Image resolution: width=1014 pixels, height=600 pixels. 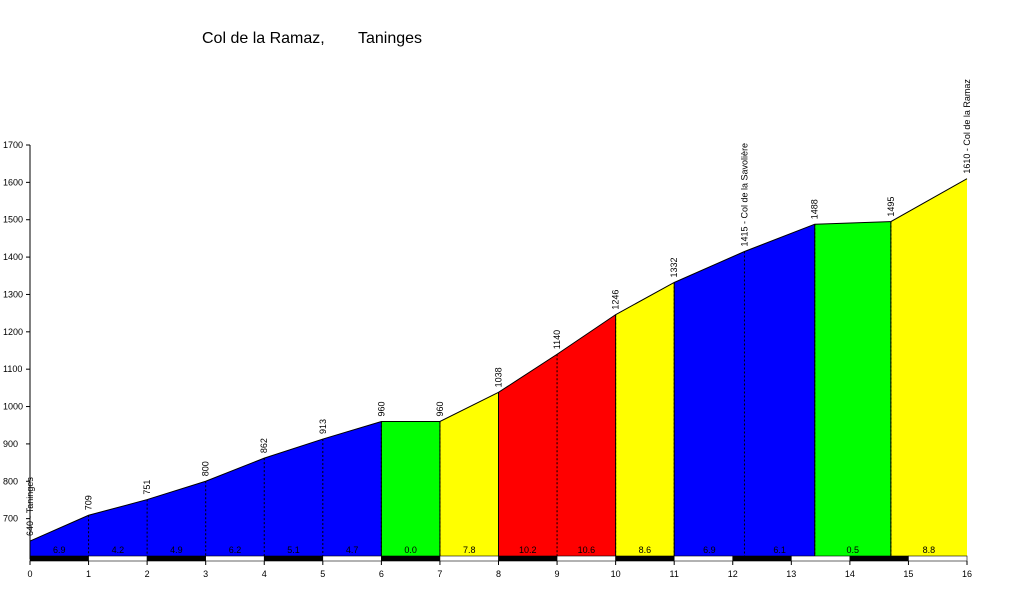 What do you see at coordinates (528, 550) in the screenshot?
I see `gradient-label: 10.2` at bounding box center [528, 550].